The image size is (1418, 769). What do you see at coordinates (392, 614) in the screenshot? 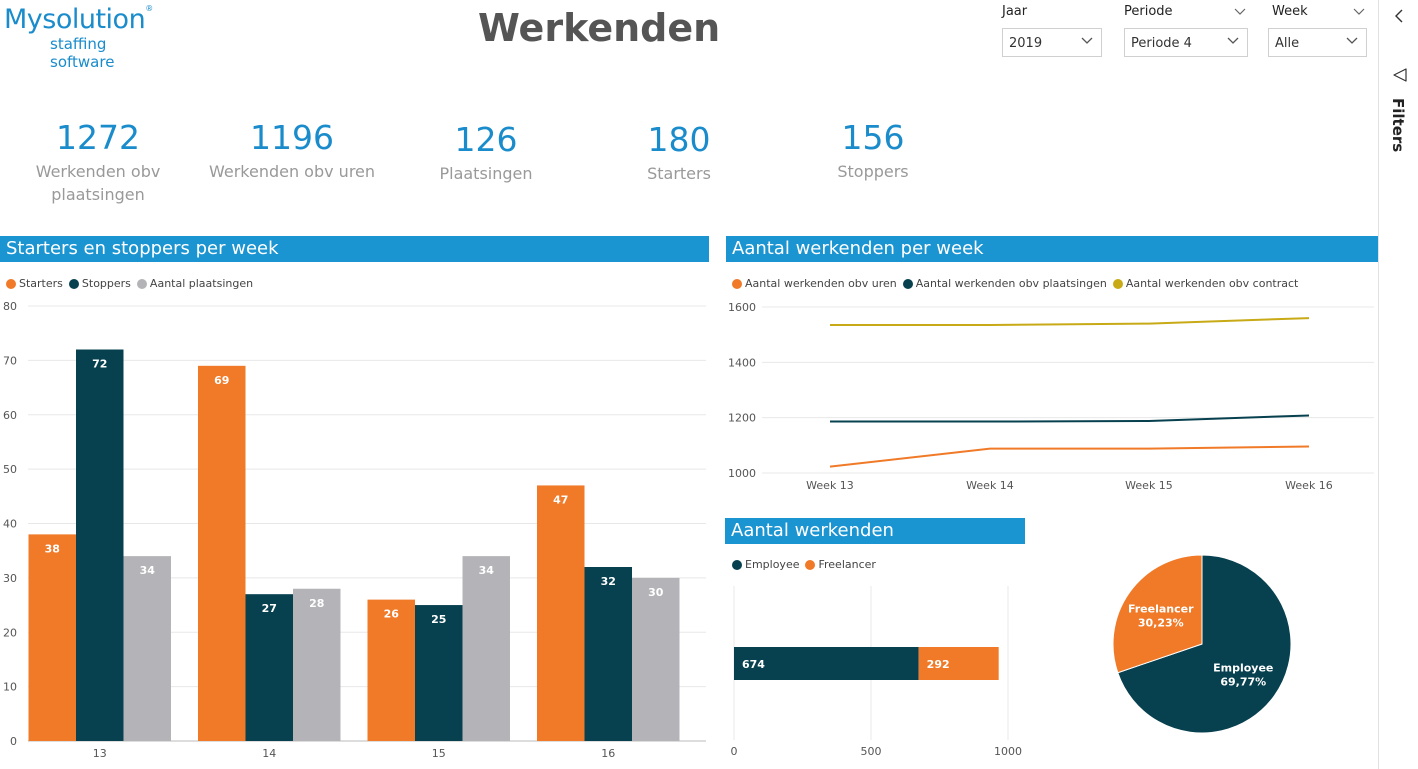
I see `bar-data-label: 26` at bounding box center [392, 614].